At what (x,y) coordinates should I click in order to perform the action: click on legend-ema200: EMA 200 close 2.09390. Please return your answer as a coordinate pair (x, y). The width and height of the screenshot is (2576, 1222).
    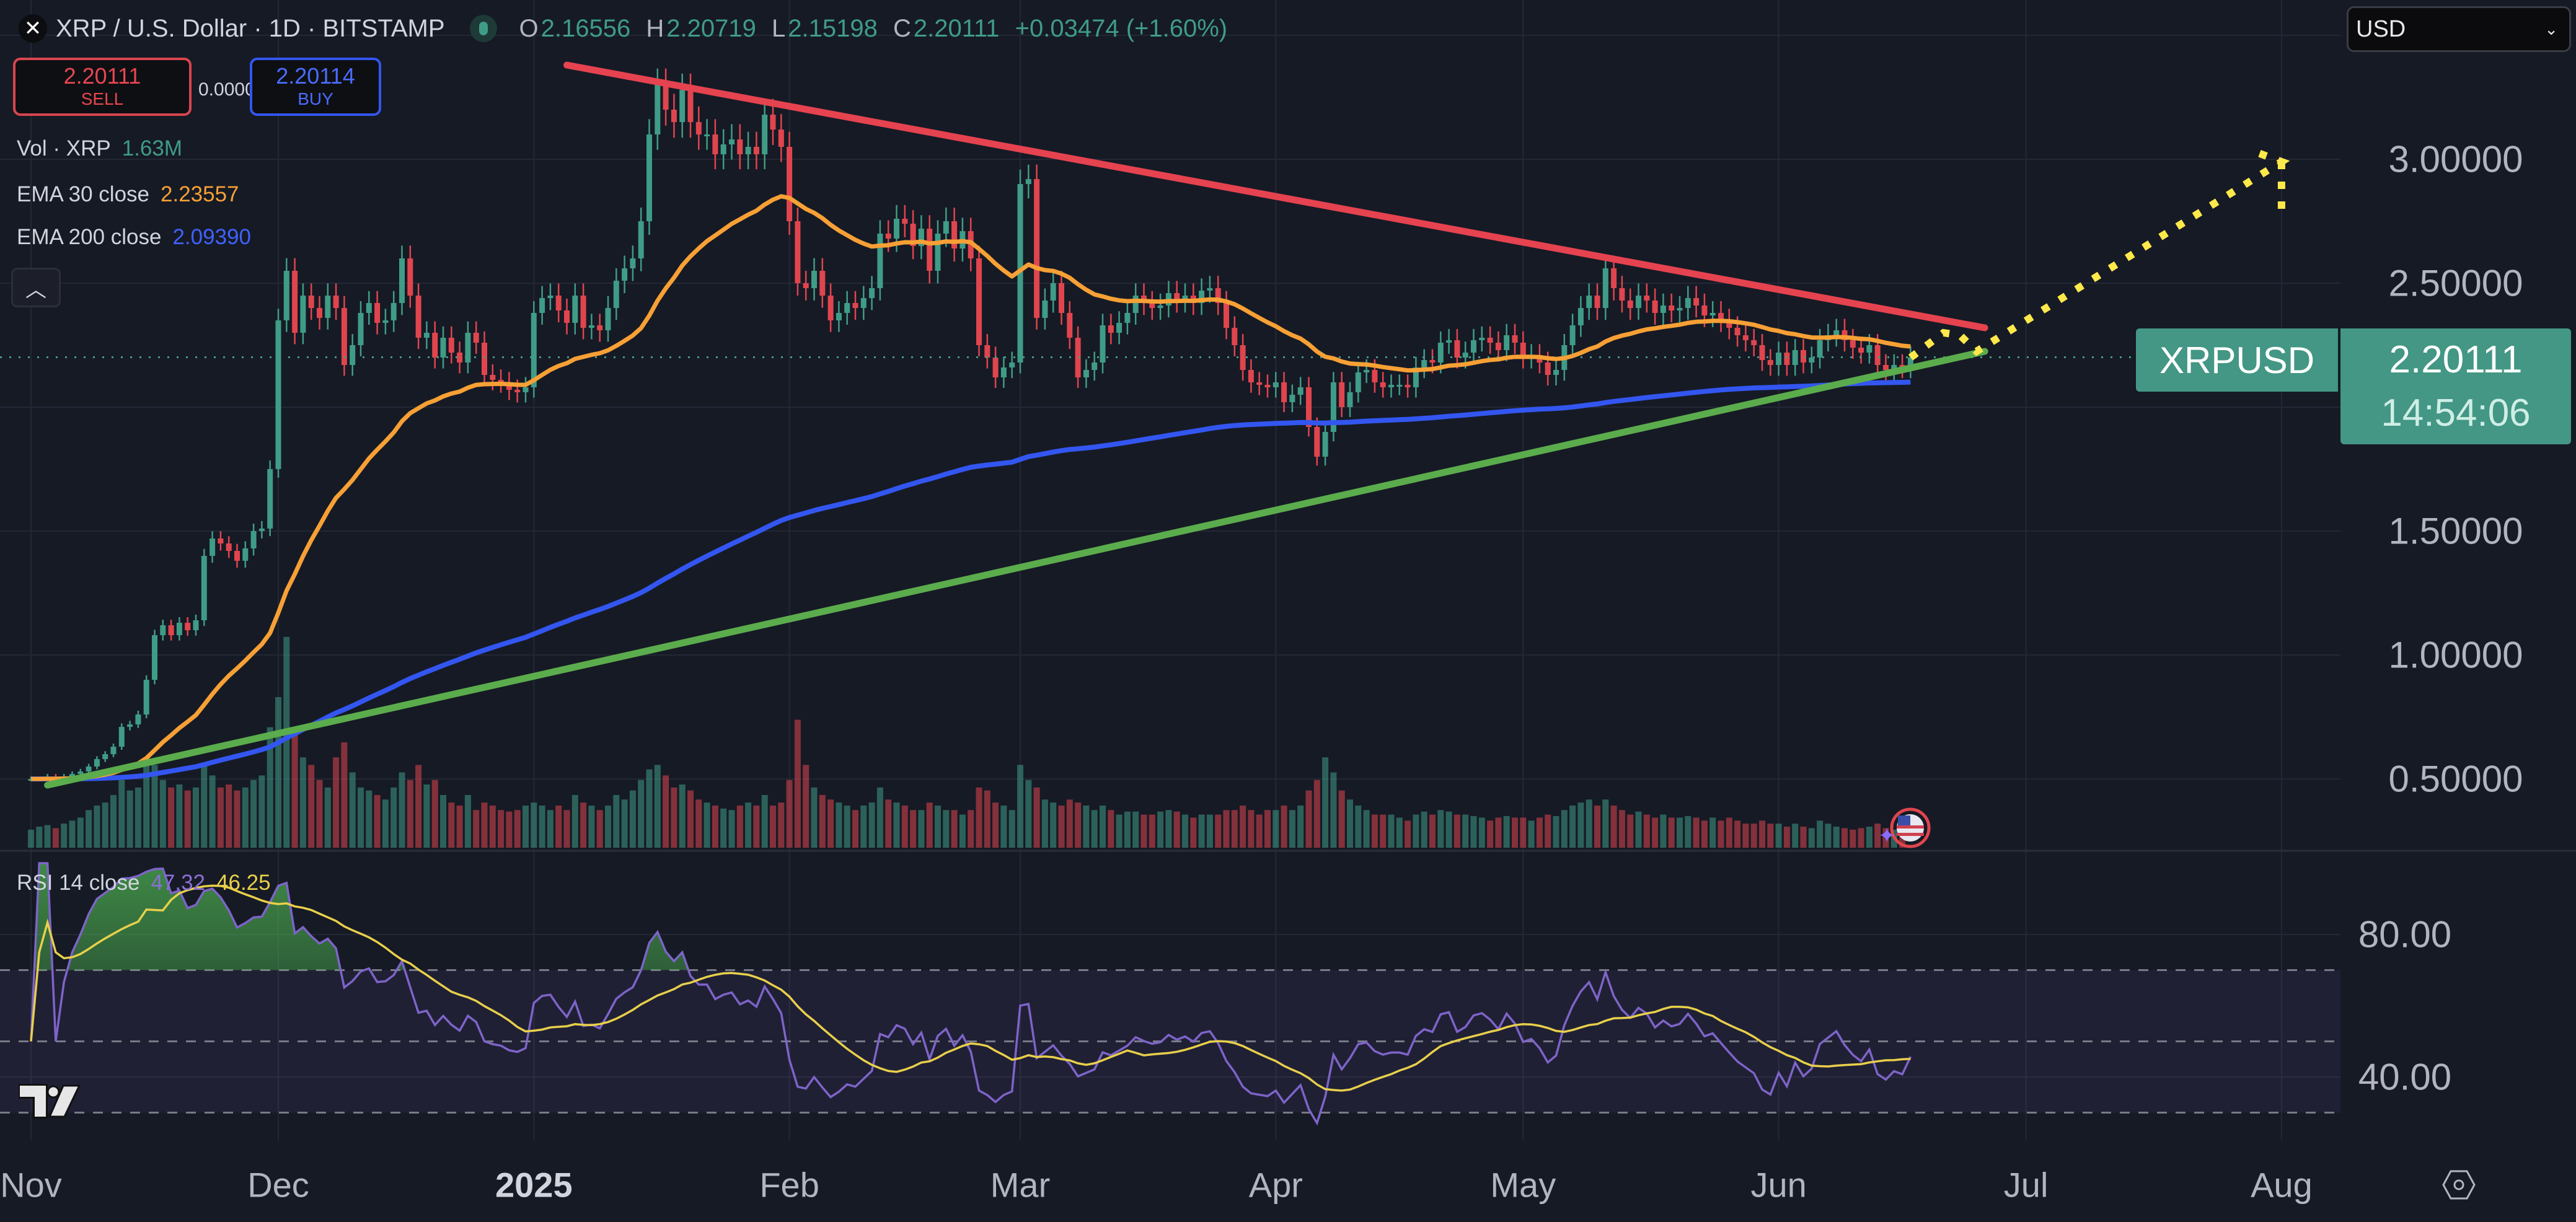
    Looking at the image, I should click on (134, 237).